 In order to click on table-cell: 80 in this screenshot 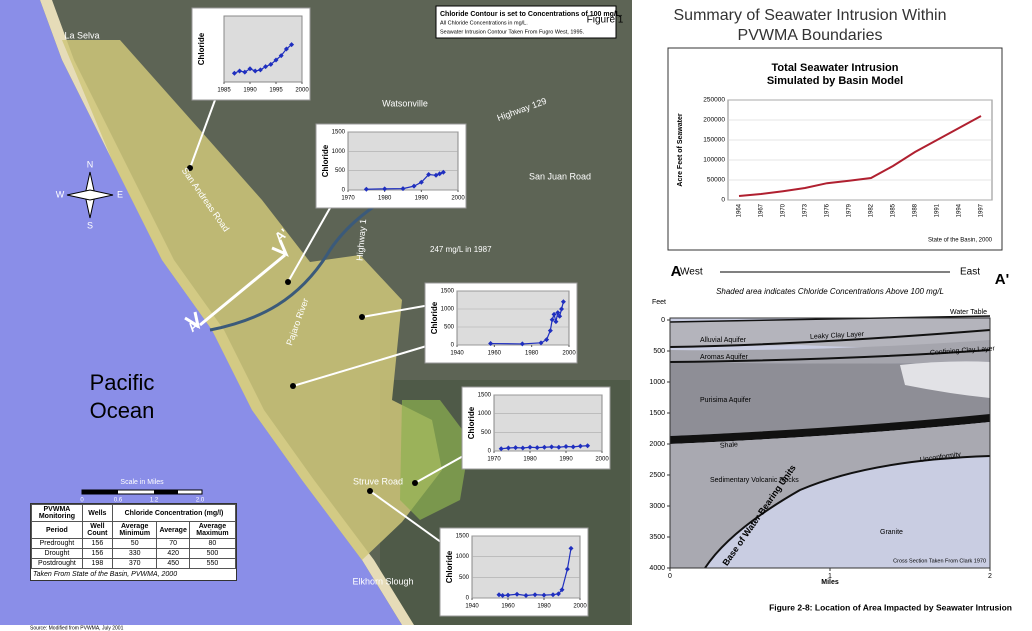, I will do `click(212, 543)`.